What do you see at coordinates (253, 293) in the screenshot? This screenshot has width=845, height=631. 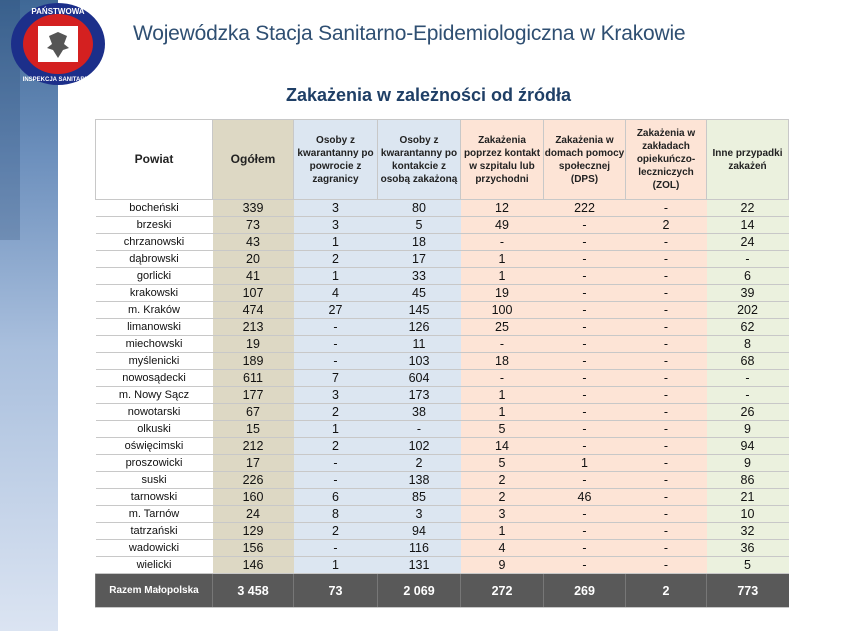 I see `cell-value: 107` at bounding box center [253, 293].